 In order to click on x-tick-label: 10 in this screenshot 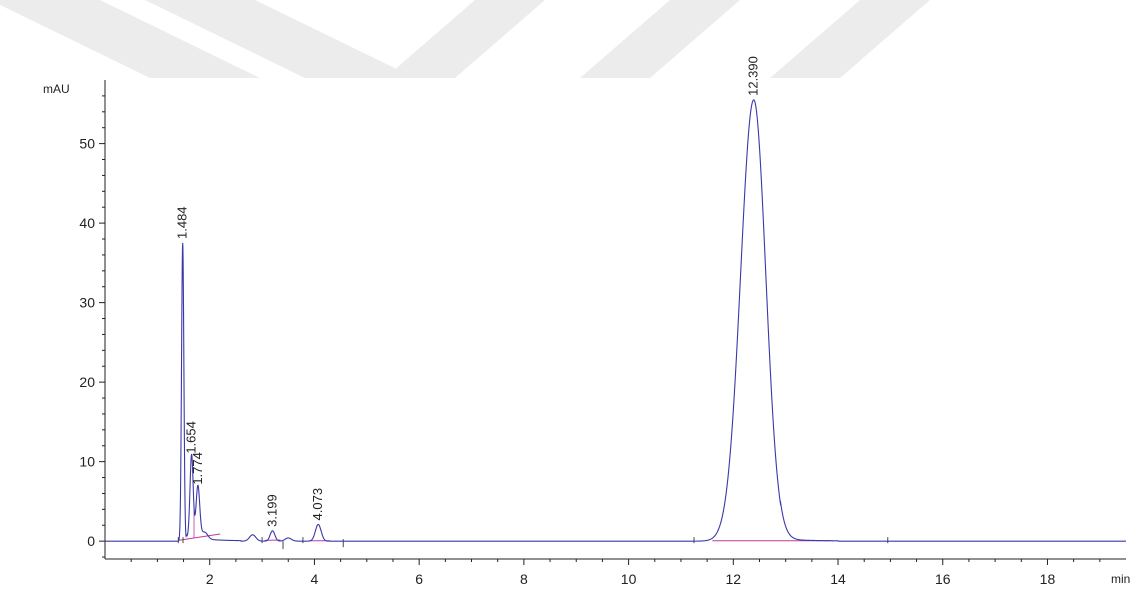, I will do `click(629, 579)`.